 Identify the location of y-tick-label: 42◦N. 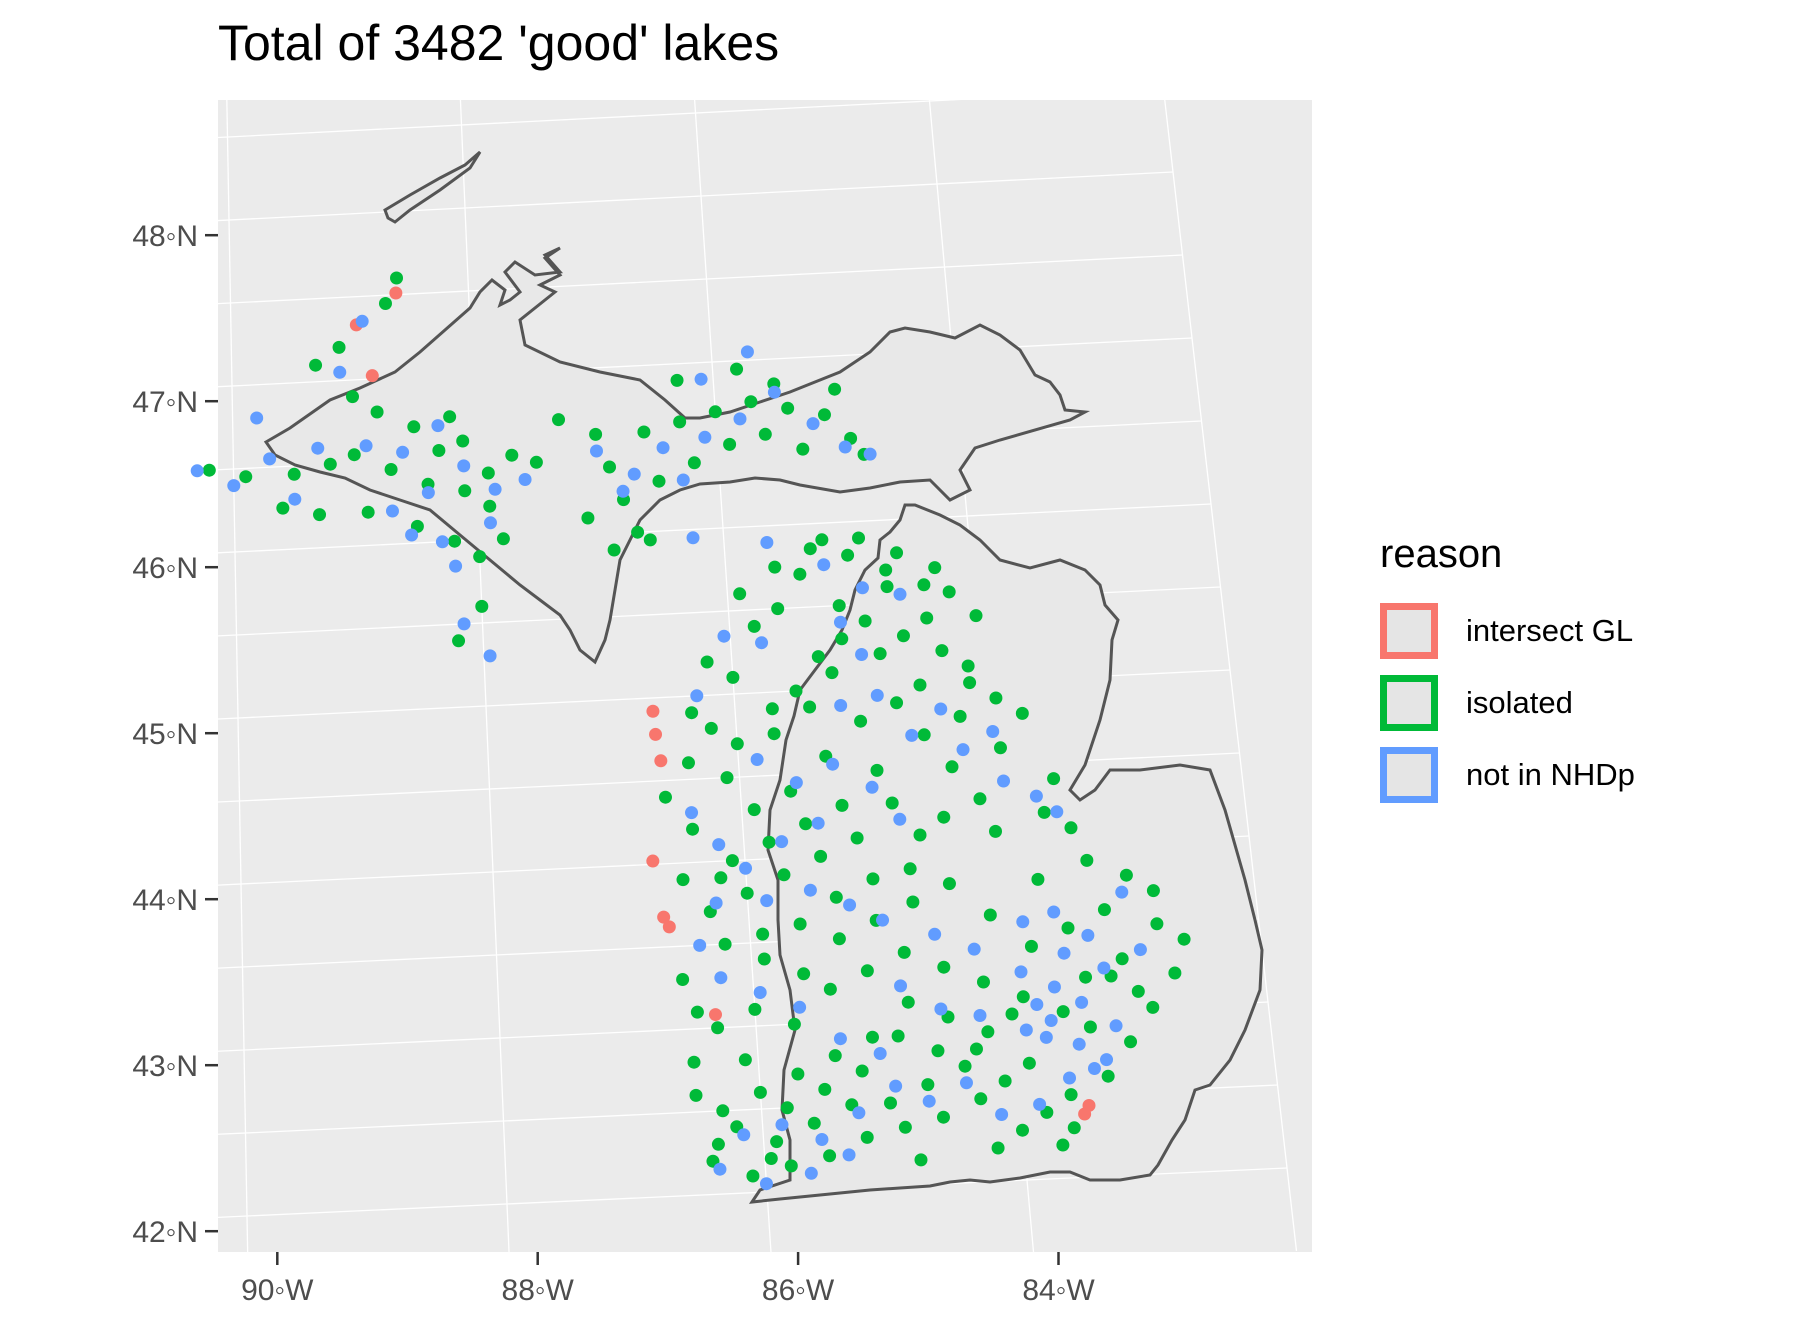
(165, 1232).